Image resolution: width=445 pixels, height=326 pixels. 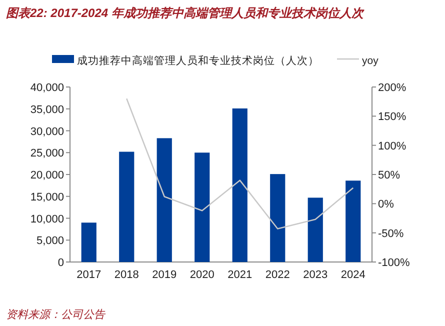 I want to click on y2-tick-label: 0%, so click(x=386, y=204).